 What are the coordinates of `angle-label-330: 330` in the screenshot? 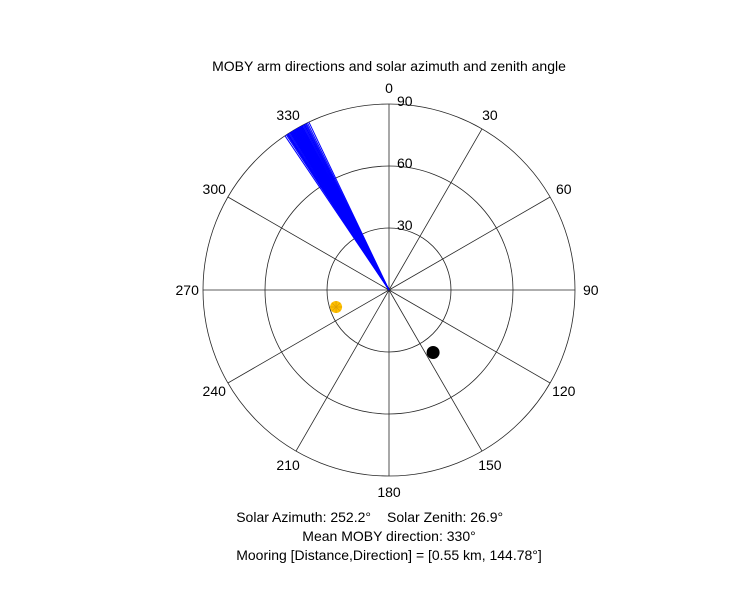 It's located at (288, 115).